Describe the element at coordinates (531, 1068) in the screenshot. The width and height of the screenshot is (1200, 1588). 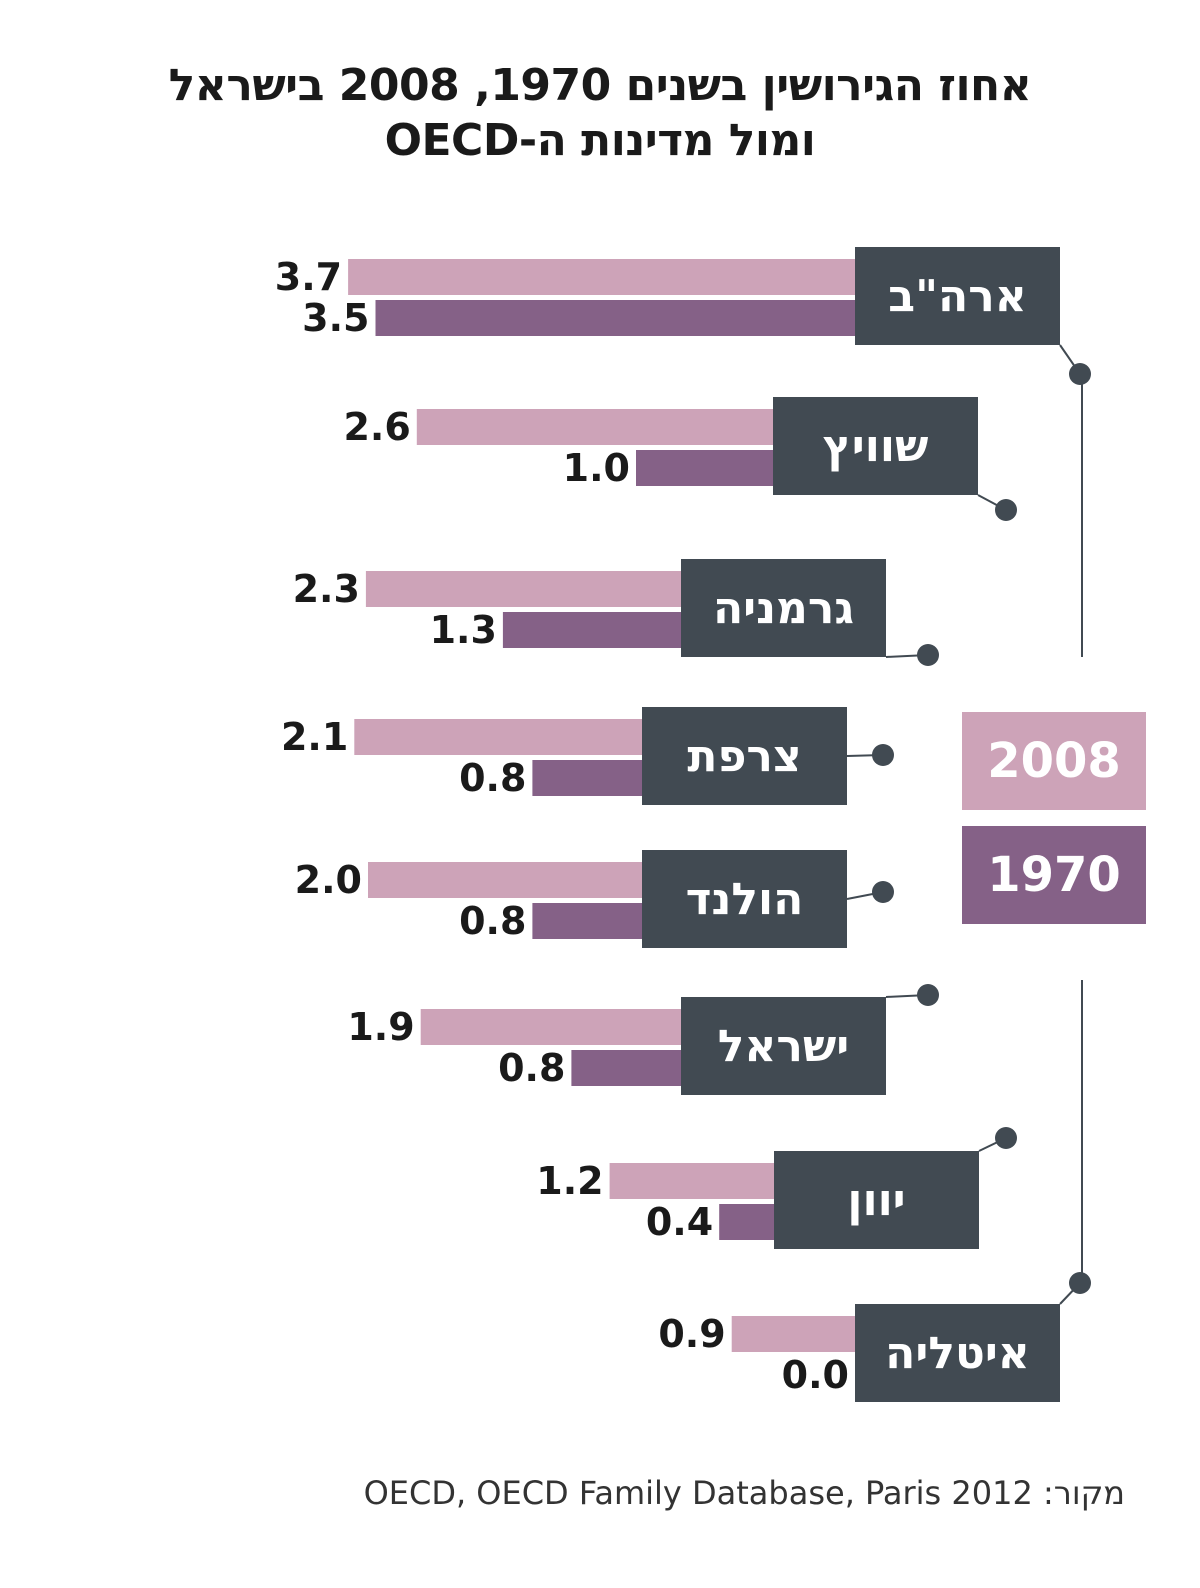
I see `value-label-1970-5: 0.8` at that location.